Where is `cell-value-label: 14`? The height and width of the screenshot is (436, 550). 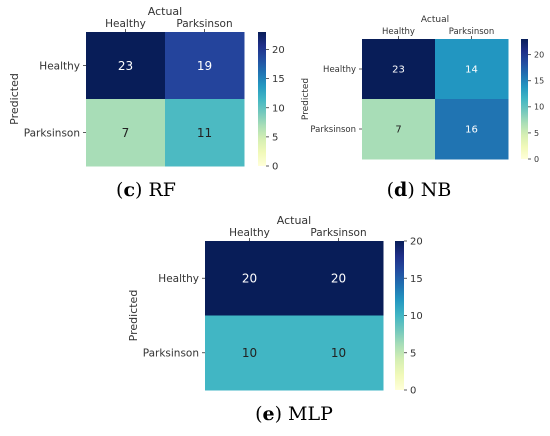
cell-value-label: 14 is located at coordinates (471, 70).